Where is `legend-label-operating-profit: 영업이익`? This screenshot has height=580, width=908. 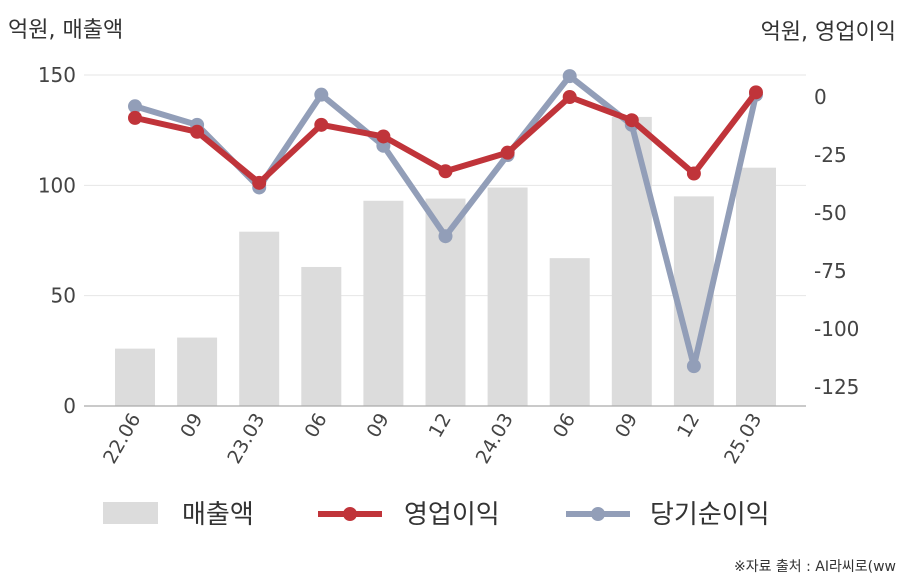 legend-label-operating-profit: 영업이익 is located at coordinates (452, 515).